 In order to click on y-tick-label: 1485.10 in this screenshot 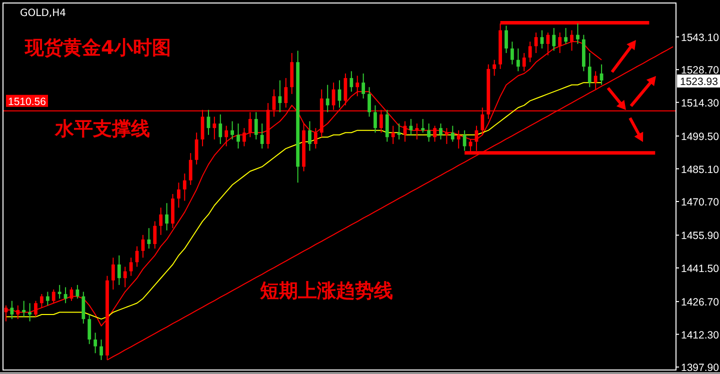, I will do `click(700, 170)`.